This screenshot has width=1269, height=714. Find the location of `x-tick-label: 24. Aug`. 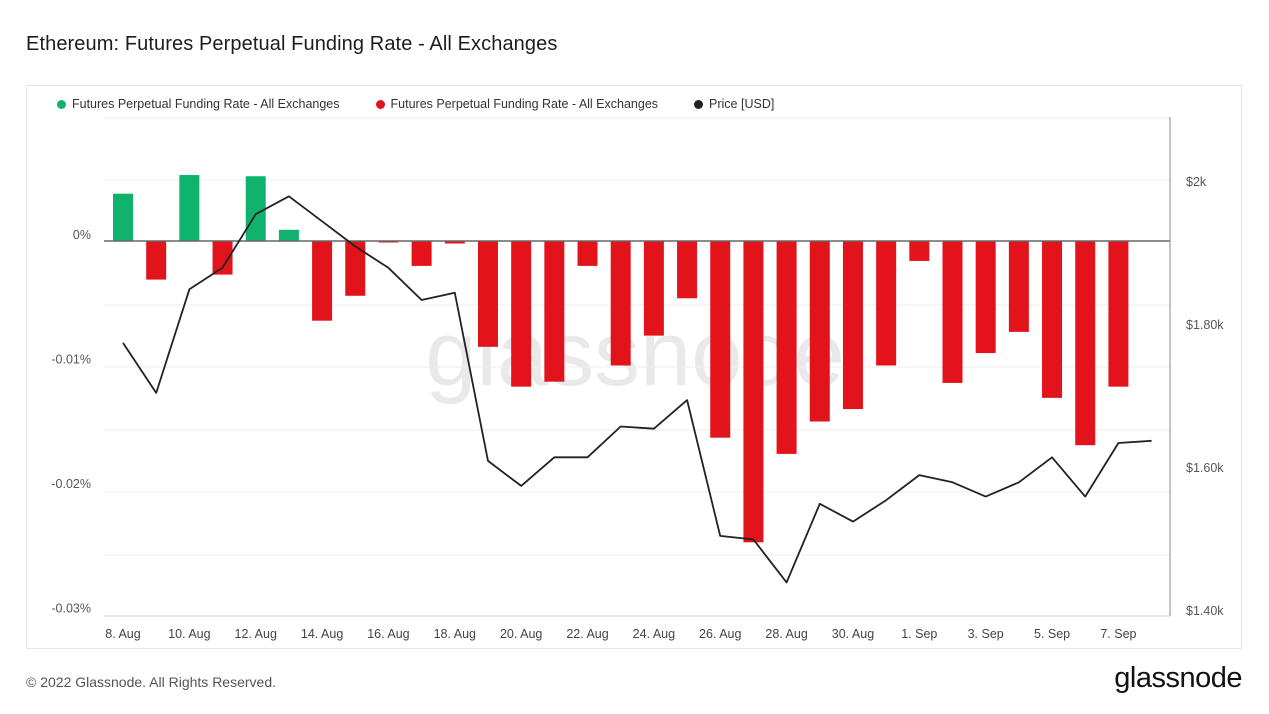

x-tick-label: 24. Aug is located at coordinates (654, 634).